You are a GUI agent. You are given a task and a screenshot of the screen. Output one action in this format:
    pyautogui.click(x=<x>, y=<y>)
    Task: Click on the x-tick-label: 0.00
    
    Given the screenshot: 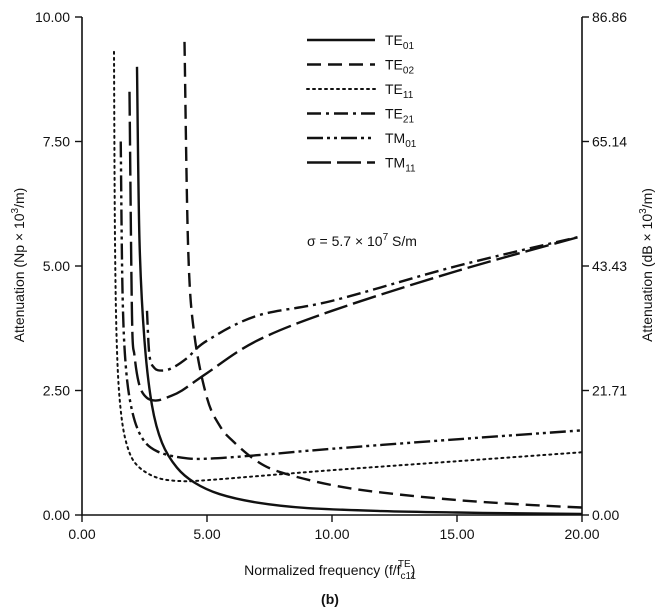 What is the action you would take?
    pyautogui.click(x=81, y=534)
    